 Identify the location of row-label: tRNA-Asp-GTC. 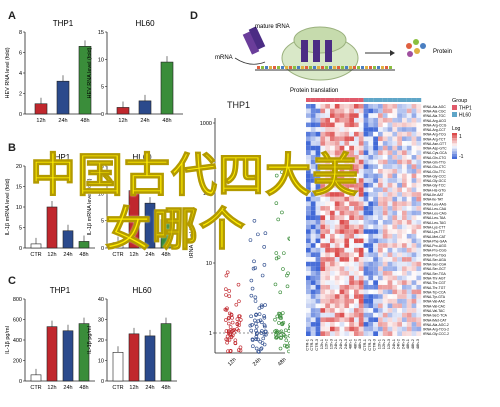
(435, 149).